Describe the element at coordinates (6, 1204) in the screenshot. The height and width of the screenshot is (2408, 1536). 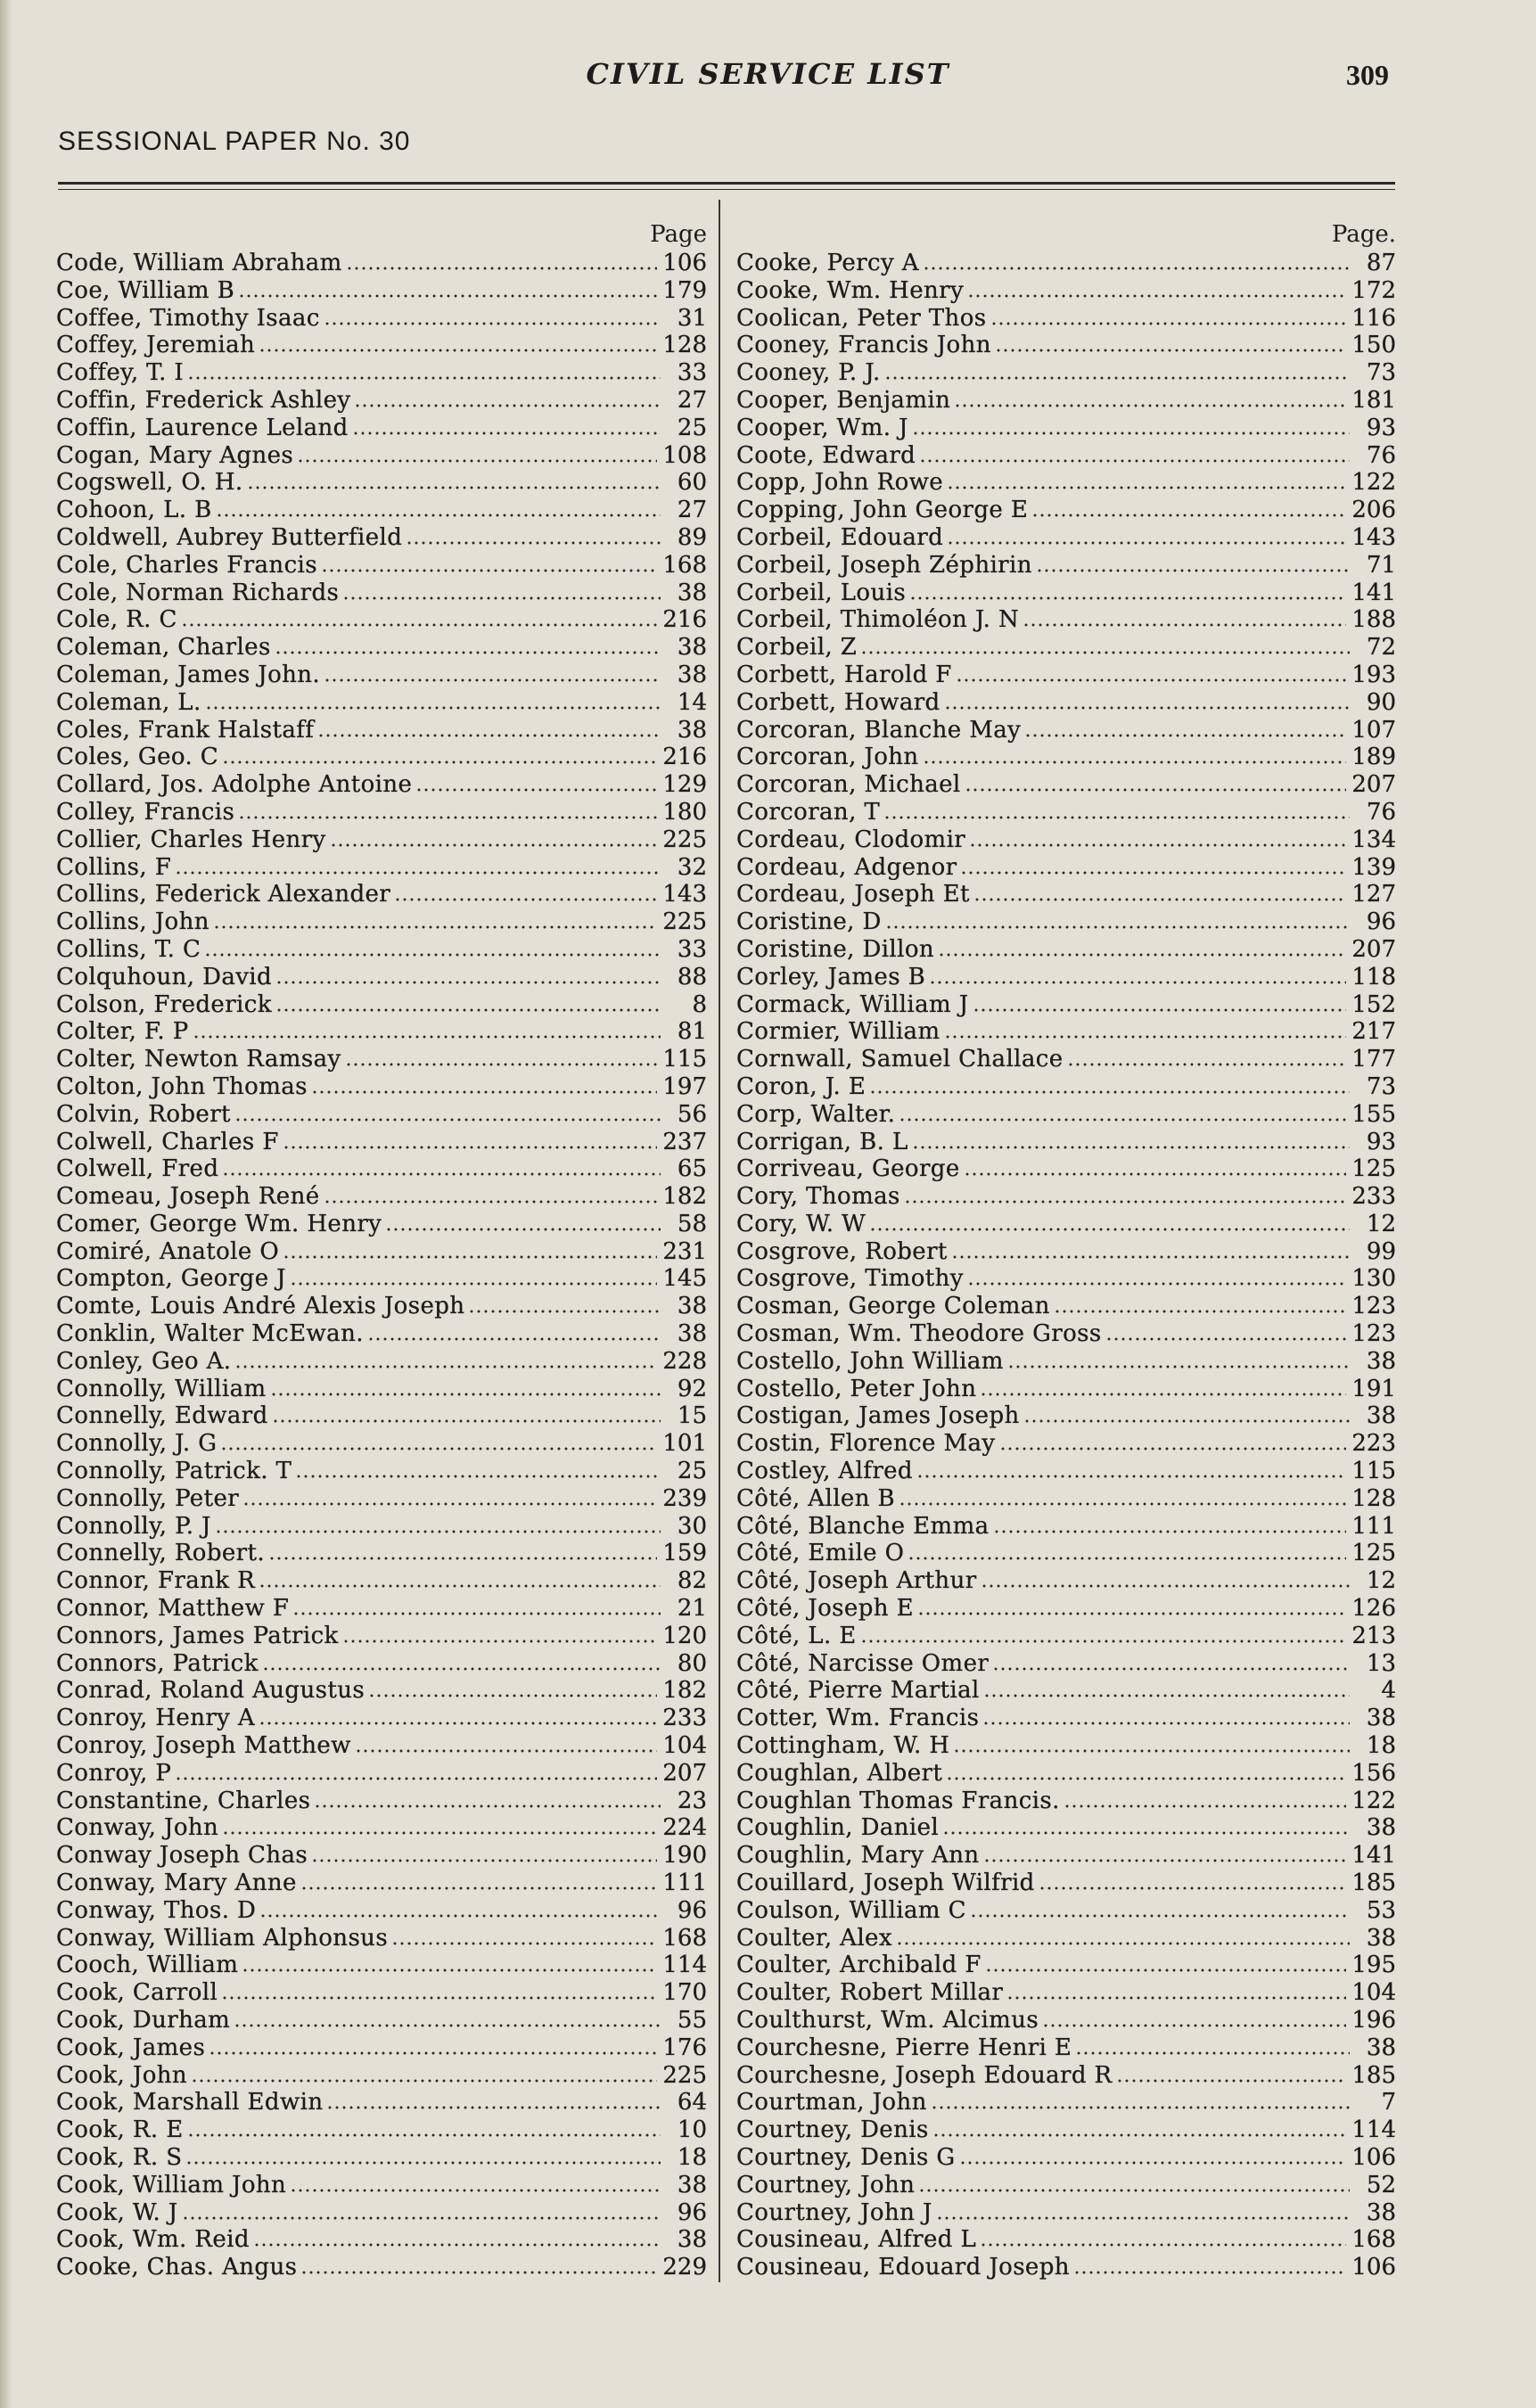
I see `page-edge-shadow` at that location.